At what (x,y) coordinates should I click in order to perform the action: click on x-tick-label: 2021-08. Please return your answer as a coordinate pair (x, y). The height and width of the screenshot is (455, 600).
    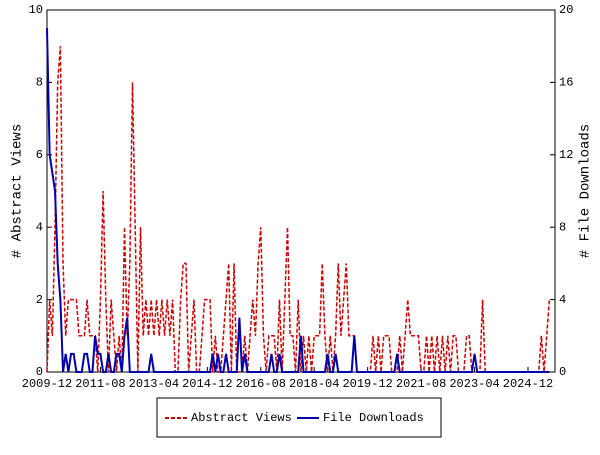
    Looking at the image, I should click on (421, 384).